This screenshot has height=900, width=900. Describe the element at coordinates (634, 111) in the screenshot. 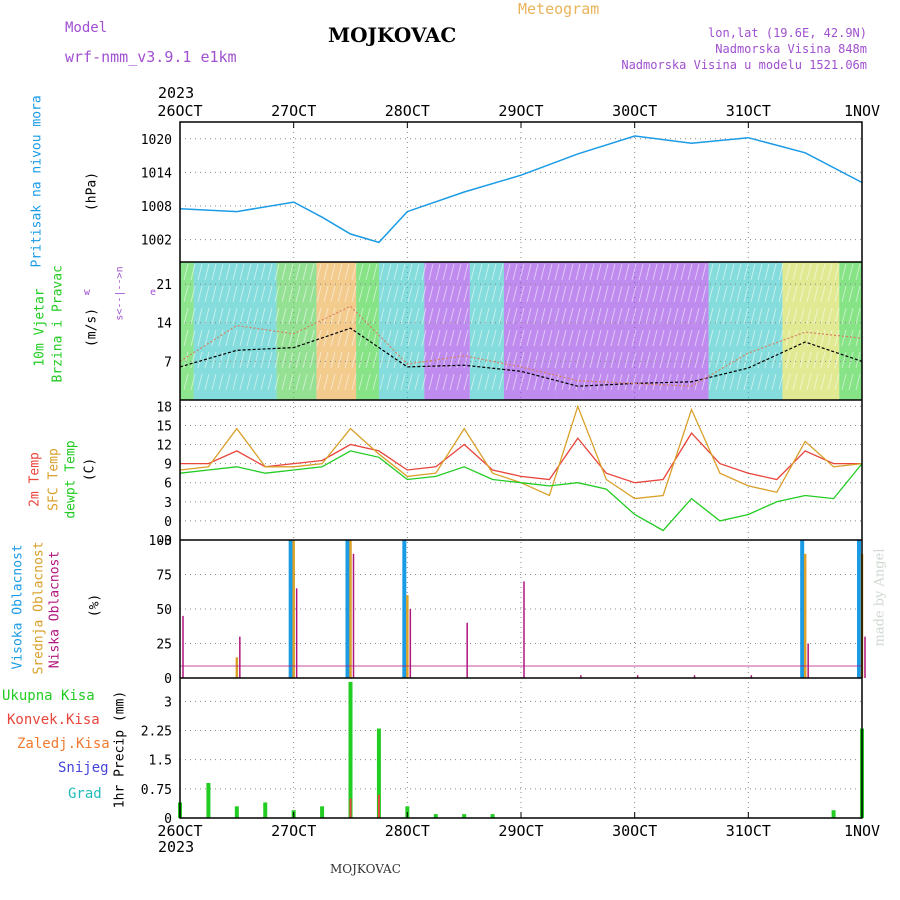

I see `time-tick-top: 30OCT` at that location.